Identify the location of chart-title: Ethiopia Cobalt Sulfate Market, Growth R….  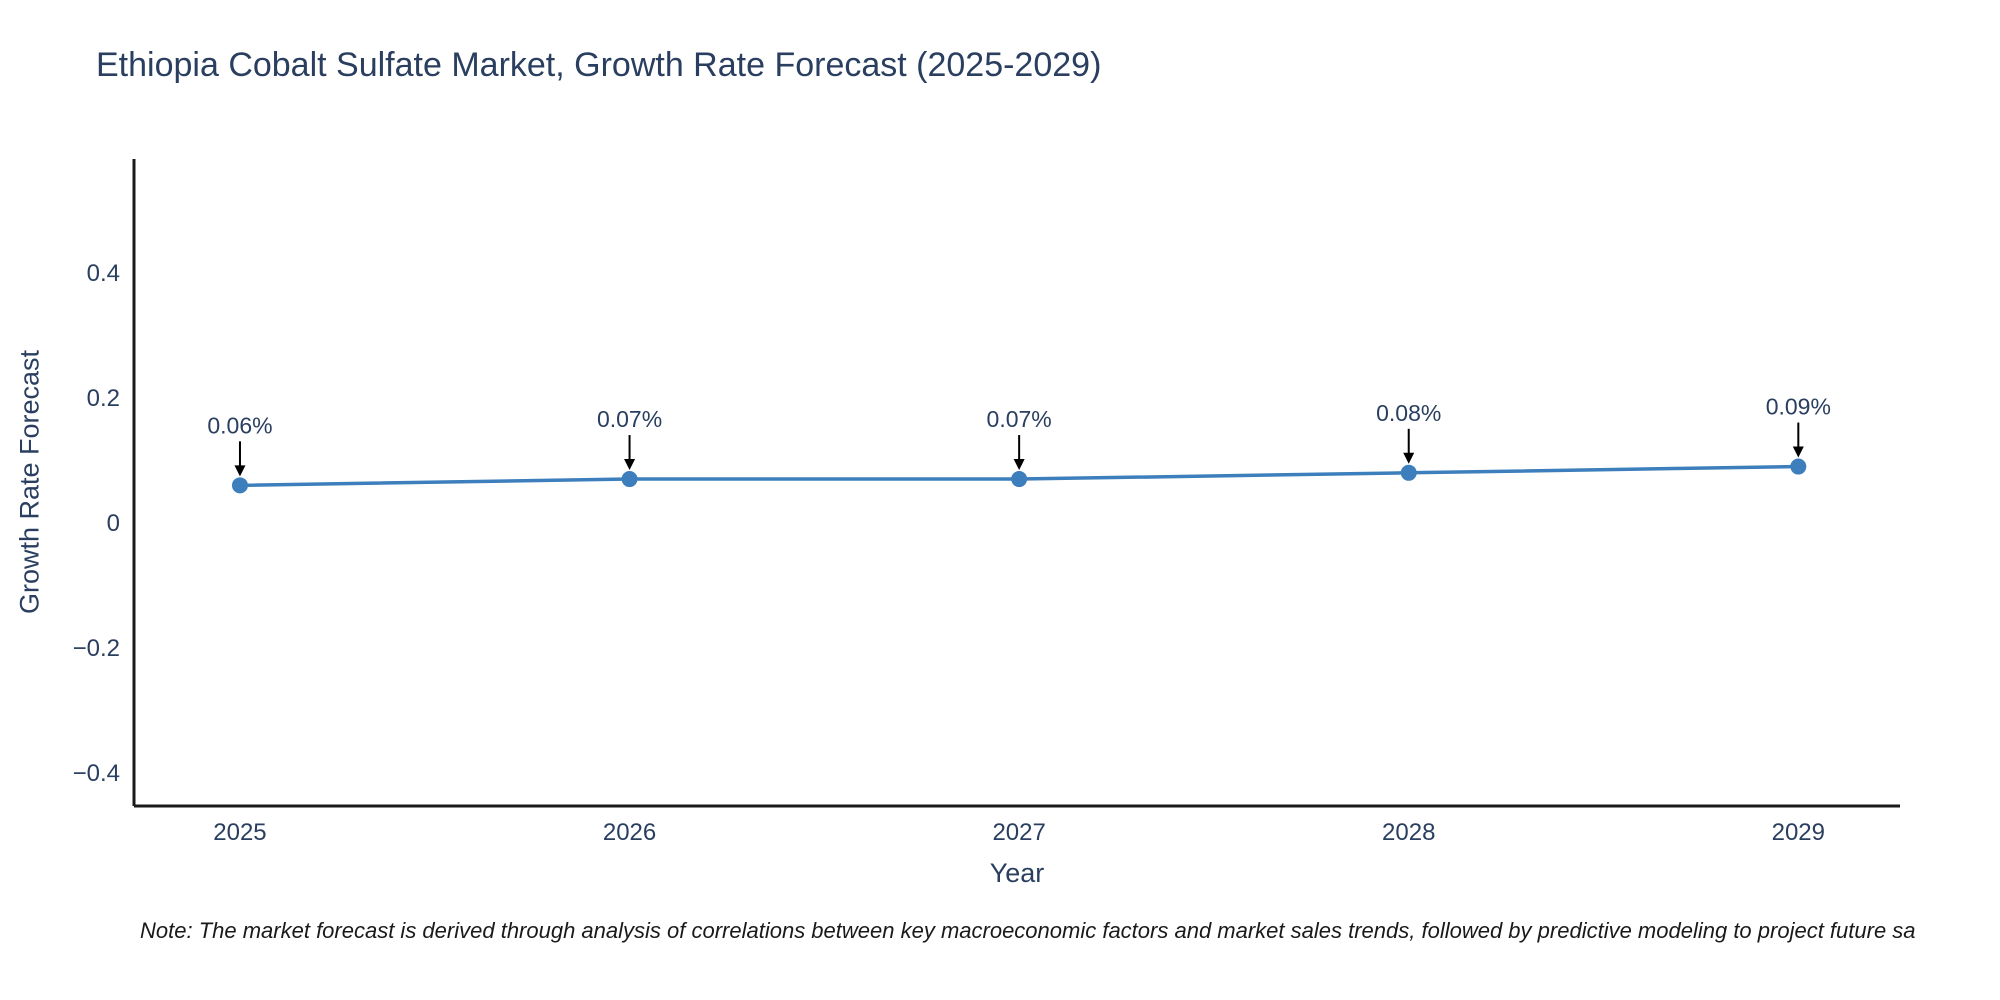
(599, 65).